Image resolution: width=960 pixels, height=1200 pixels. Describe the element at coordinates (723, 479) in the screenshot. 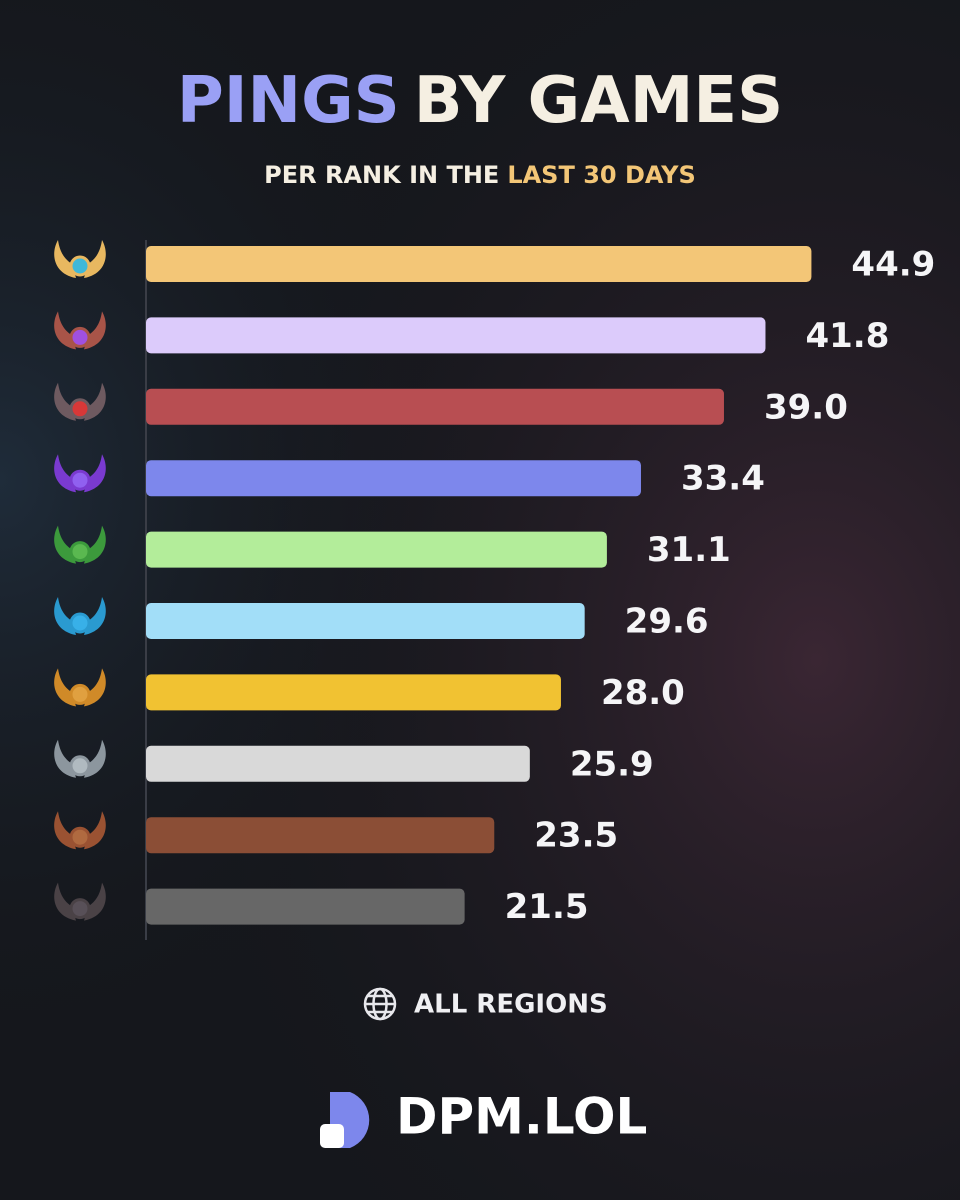

I see `value-label: 33.4` at that location.